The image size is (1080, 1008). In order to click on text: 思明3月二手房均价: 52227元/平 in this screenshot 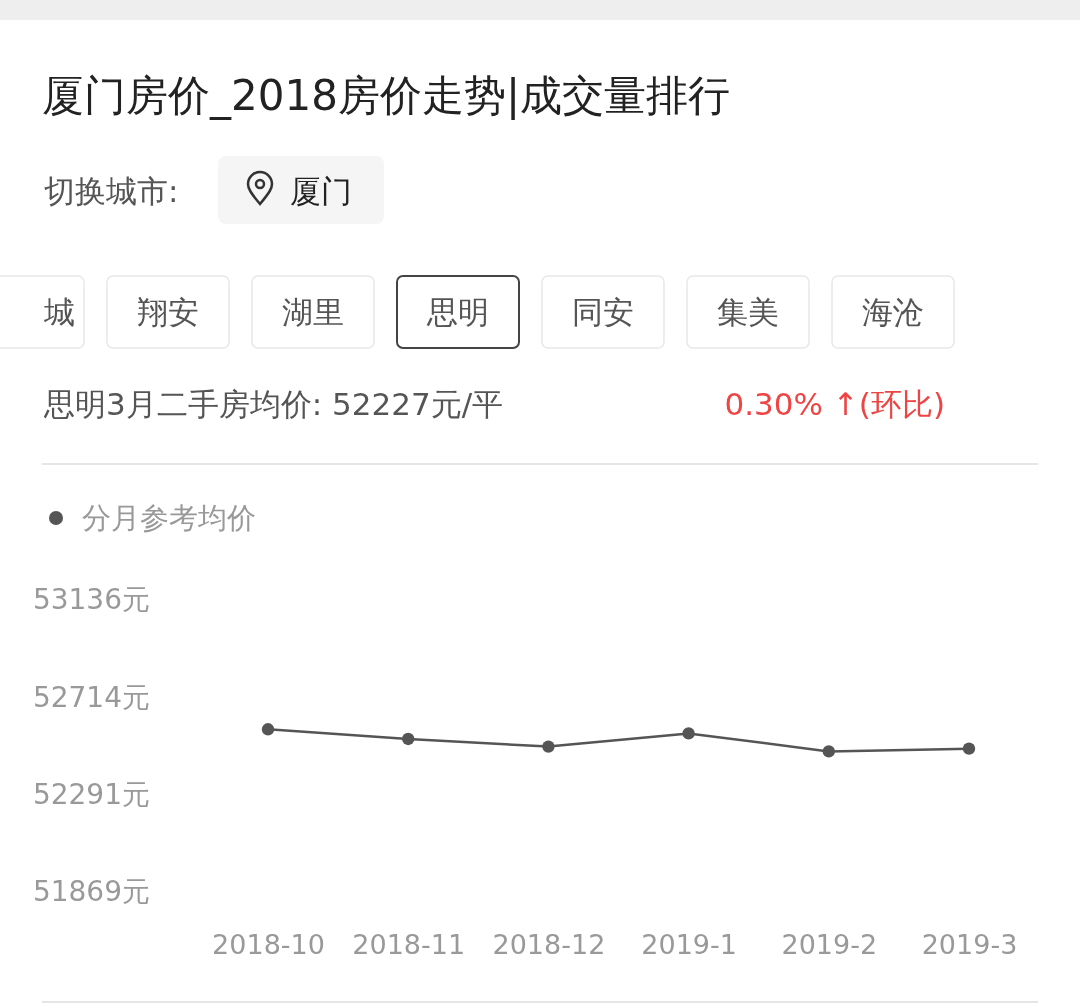, I will do `click(273, 404)`.